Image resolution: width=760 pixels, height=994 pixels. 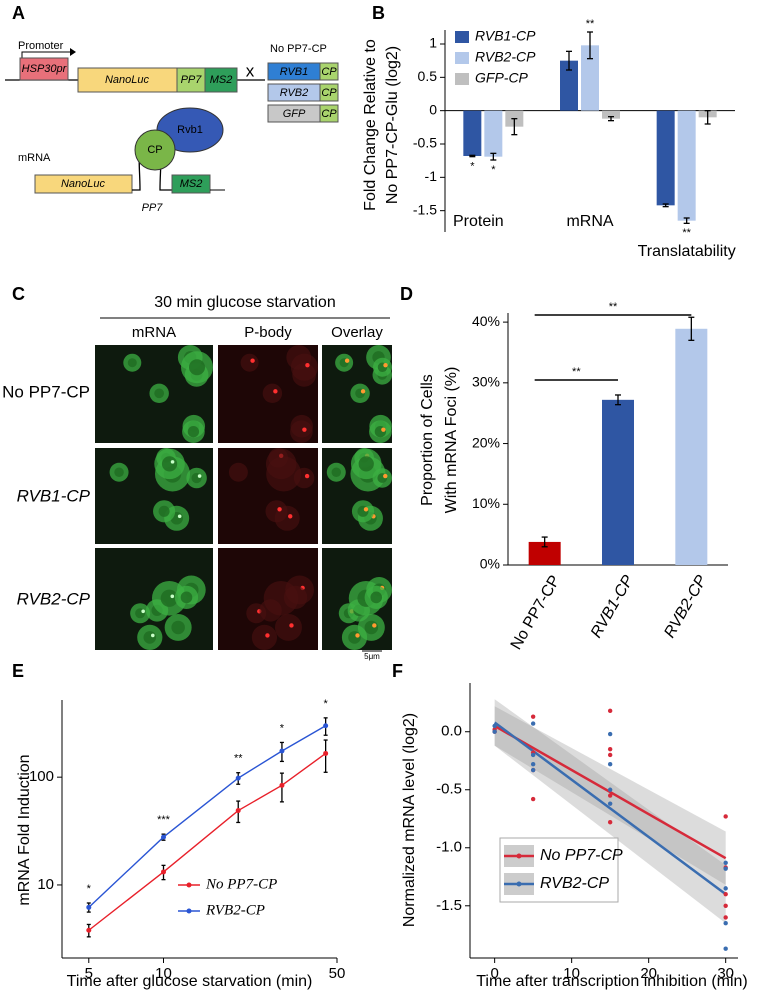 I want to click on y-tick-label: 0.5, so click(x=428, y=76).